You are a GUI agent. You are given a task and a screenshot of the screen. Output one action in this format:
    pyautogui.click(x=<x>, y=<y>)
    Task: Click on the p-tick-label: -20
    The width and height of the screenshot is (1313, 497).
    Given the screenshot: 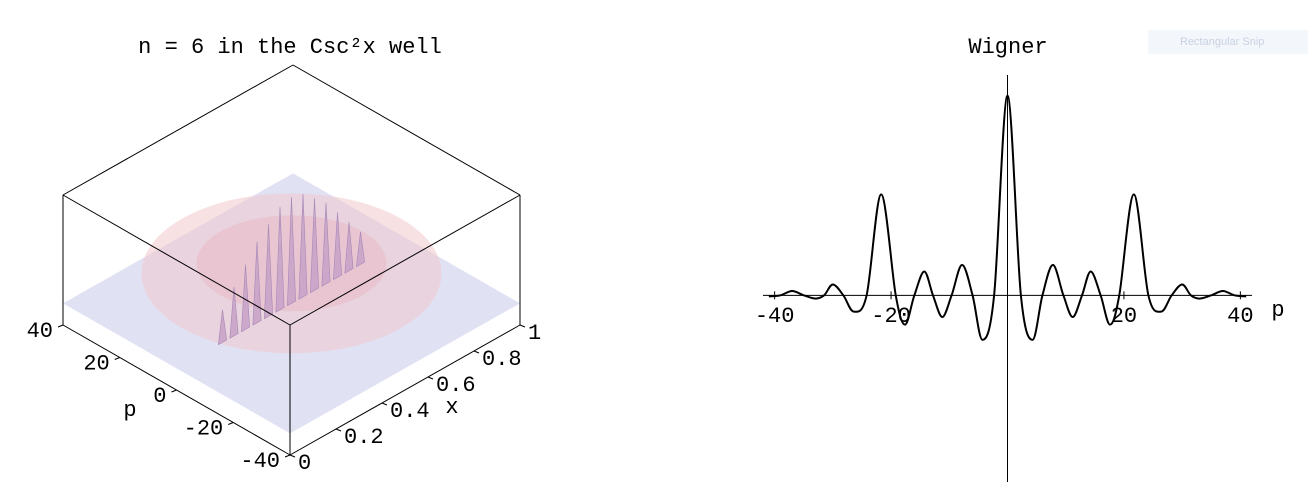 What is the action you would take?
    pyautogui.click(x=204, y=428)
    